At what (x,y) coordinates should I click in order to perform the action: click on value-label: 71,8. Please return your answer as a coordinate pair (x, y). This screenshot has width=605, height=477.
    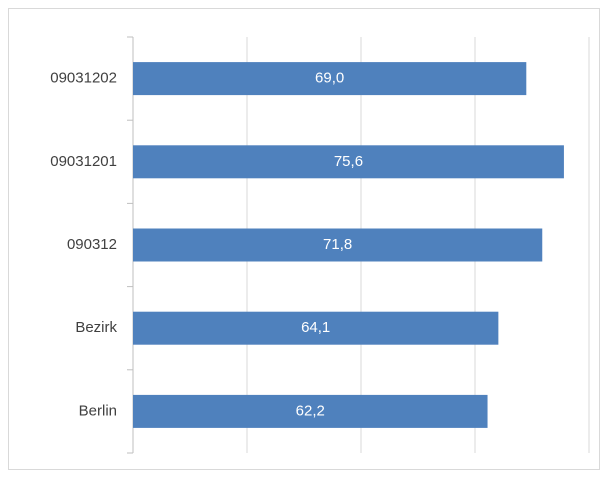
    Looking at the image, I should click on (337, 244).